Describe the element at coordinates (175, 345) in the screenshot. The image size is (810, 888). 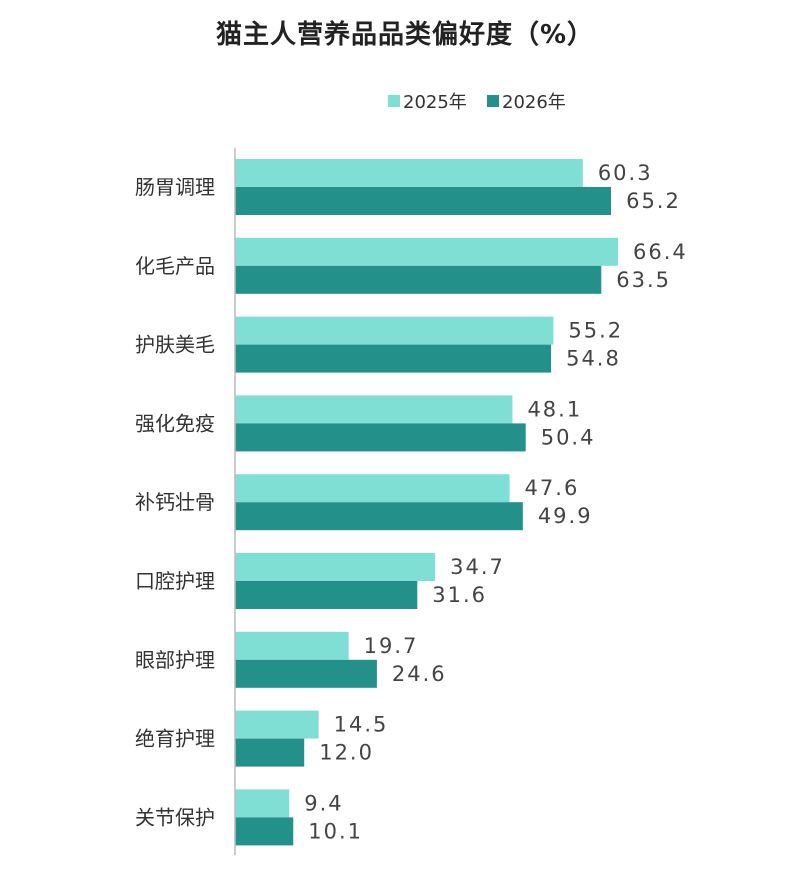
I see `category-label: 护肤美毛` at that location.